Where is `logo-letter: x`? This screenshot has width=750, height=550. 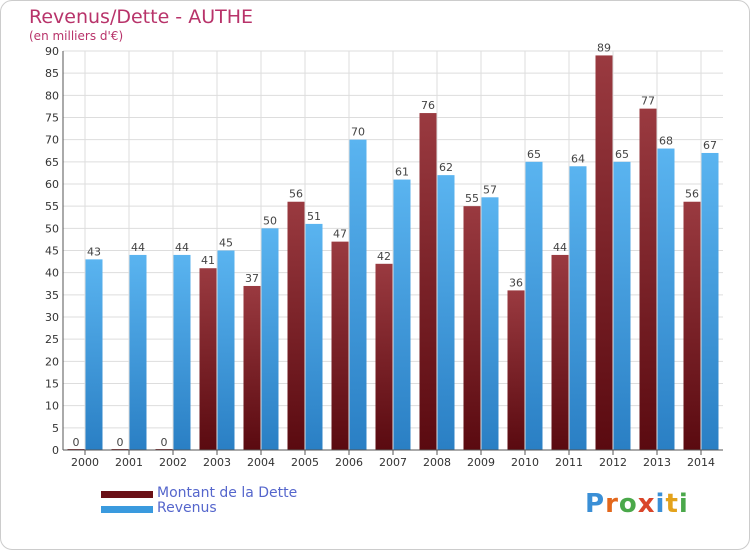 logo-letter: x is located at coordinates (646, 504).